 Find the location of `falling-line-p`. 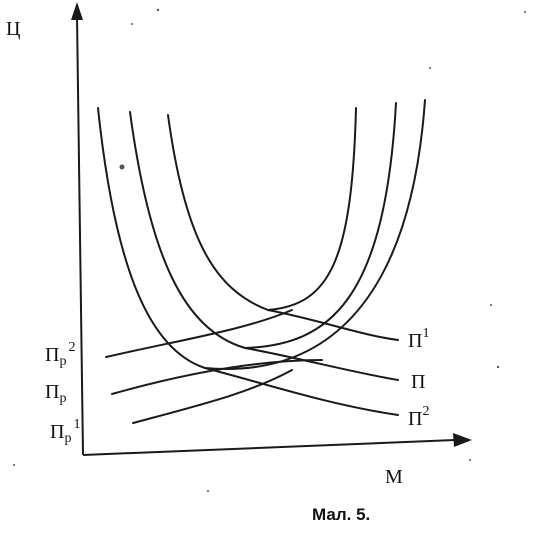

falling-line-p is located at coordinates (321, 364).